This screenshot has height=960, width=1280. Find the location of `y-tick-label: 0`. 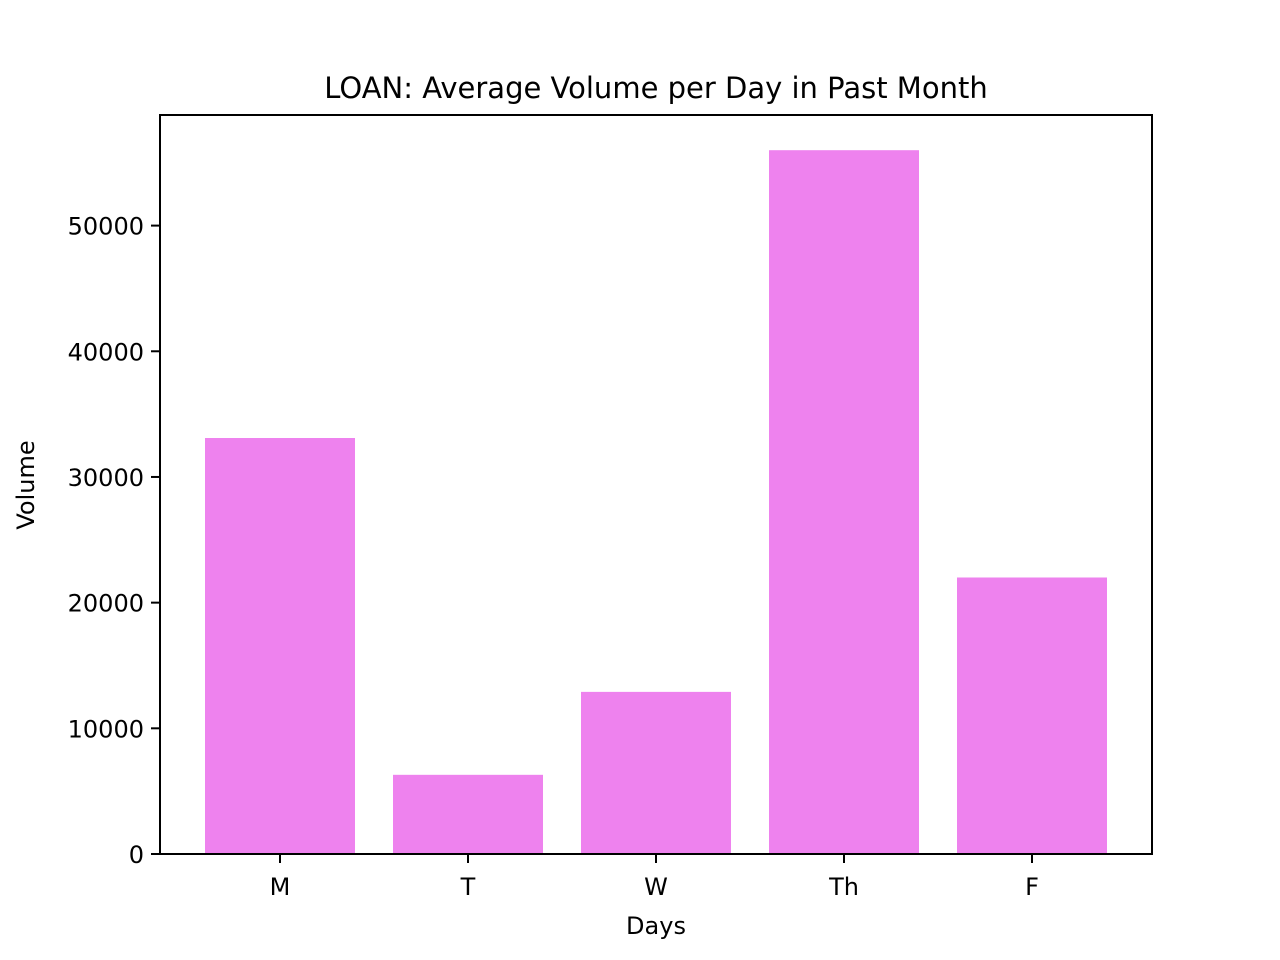

y-tick-label: 0 is located at coordinates (136, 855).